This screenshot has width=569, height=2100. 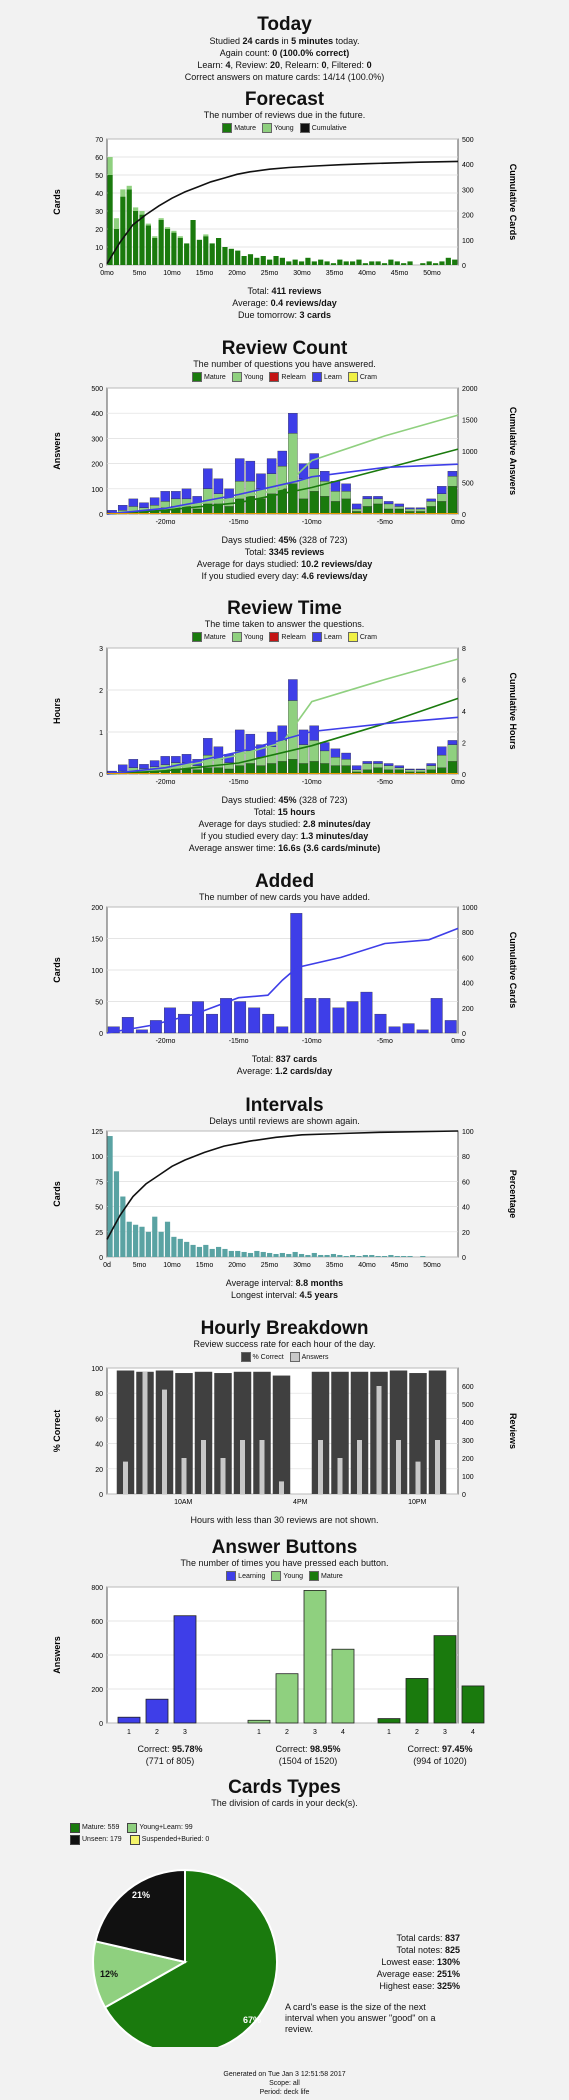 What do you see at coordinates (468, 190) in the screenshot?
I see `y2-tick-label: 300` at bounding box center [468, 190].